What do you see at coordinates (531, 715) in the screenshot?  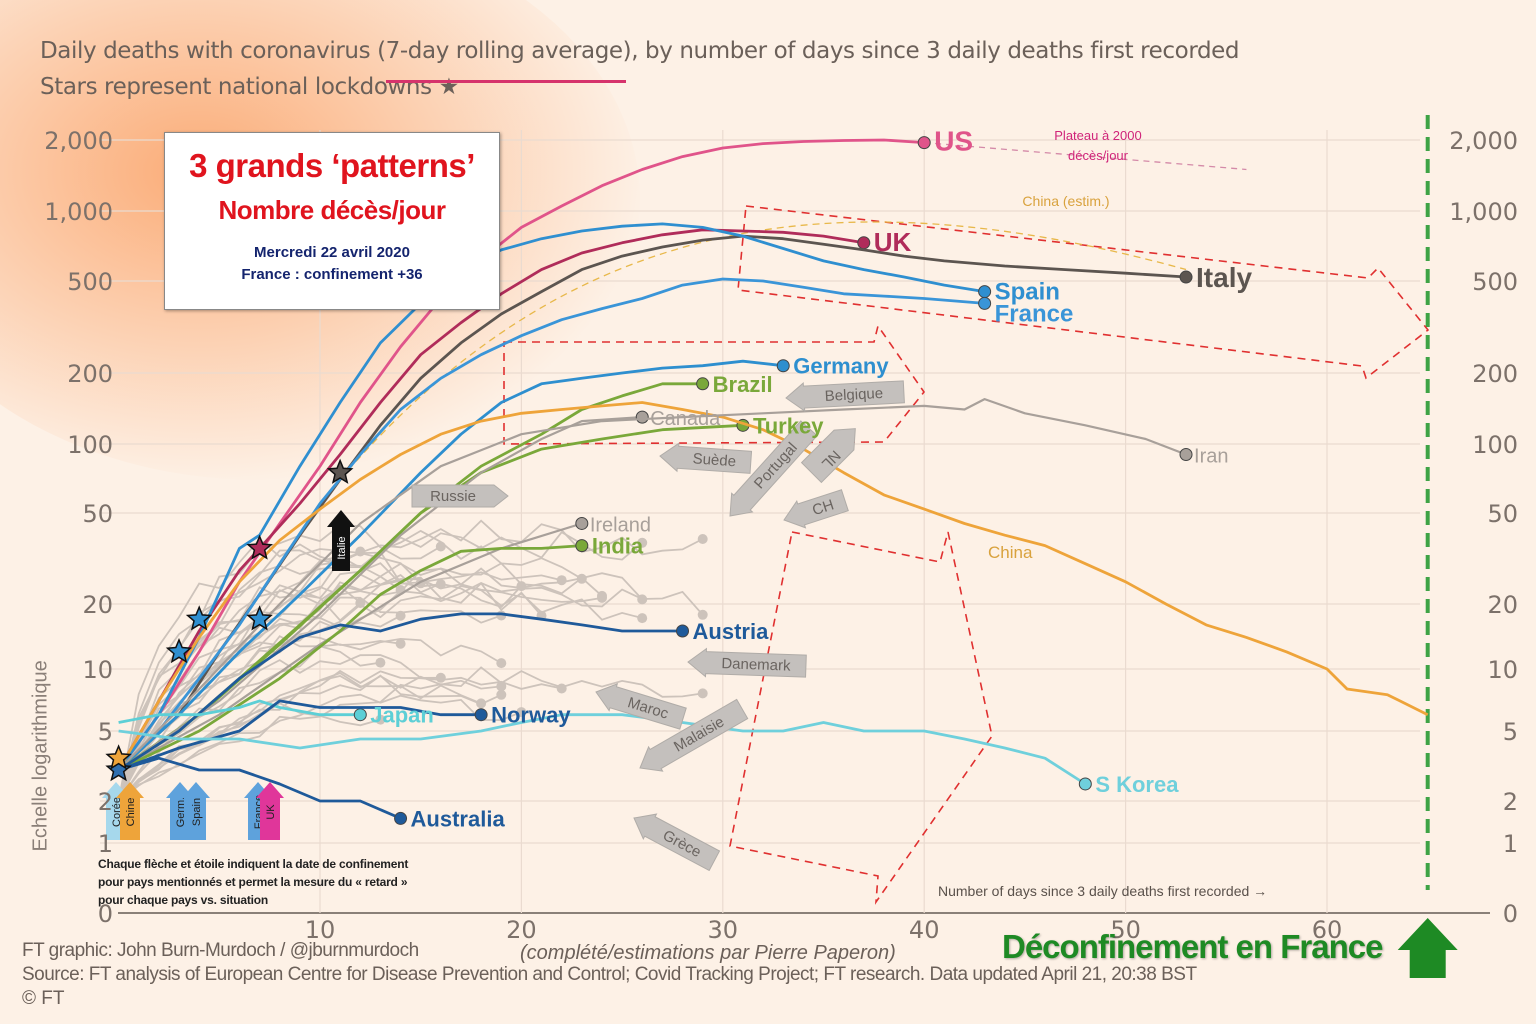 I see `series-label-norway: Norway` at bounding box center [531, 715].